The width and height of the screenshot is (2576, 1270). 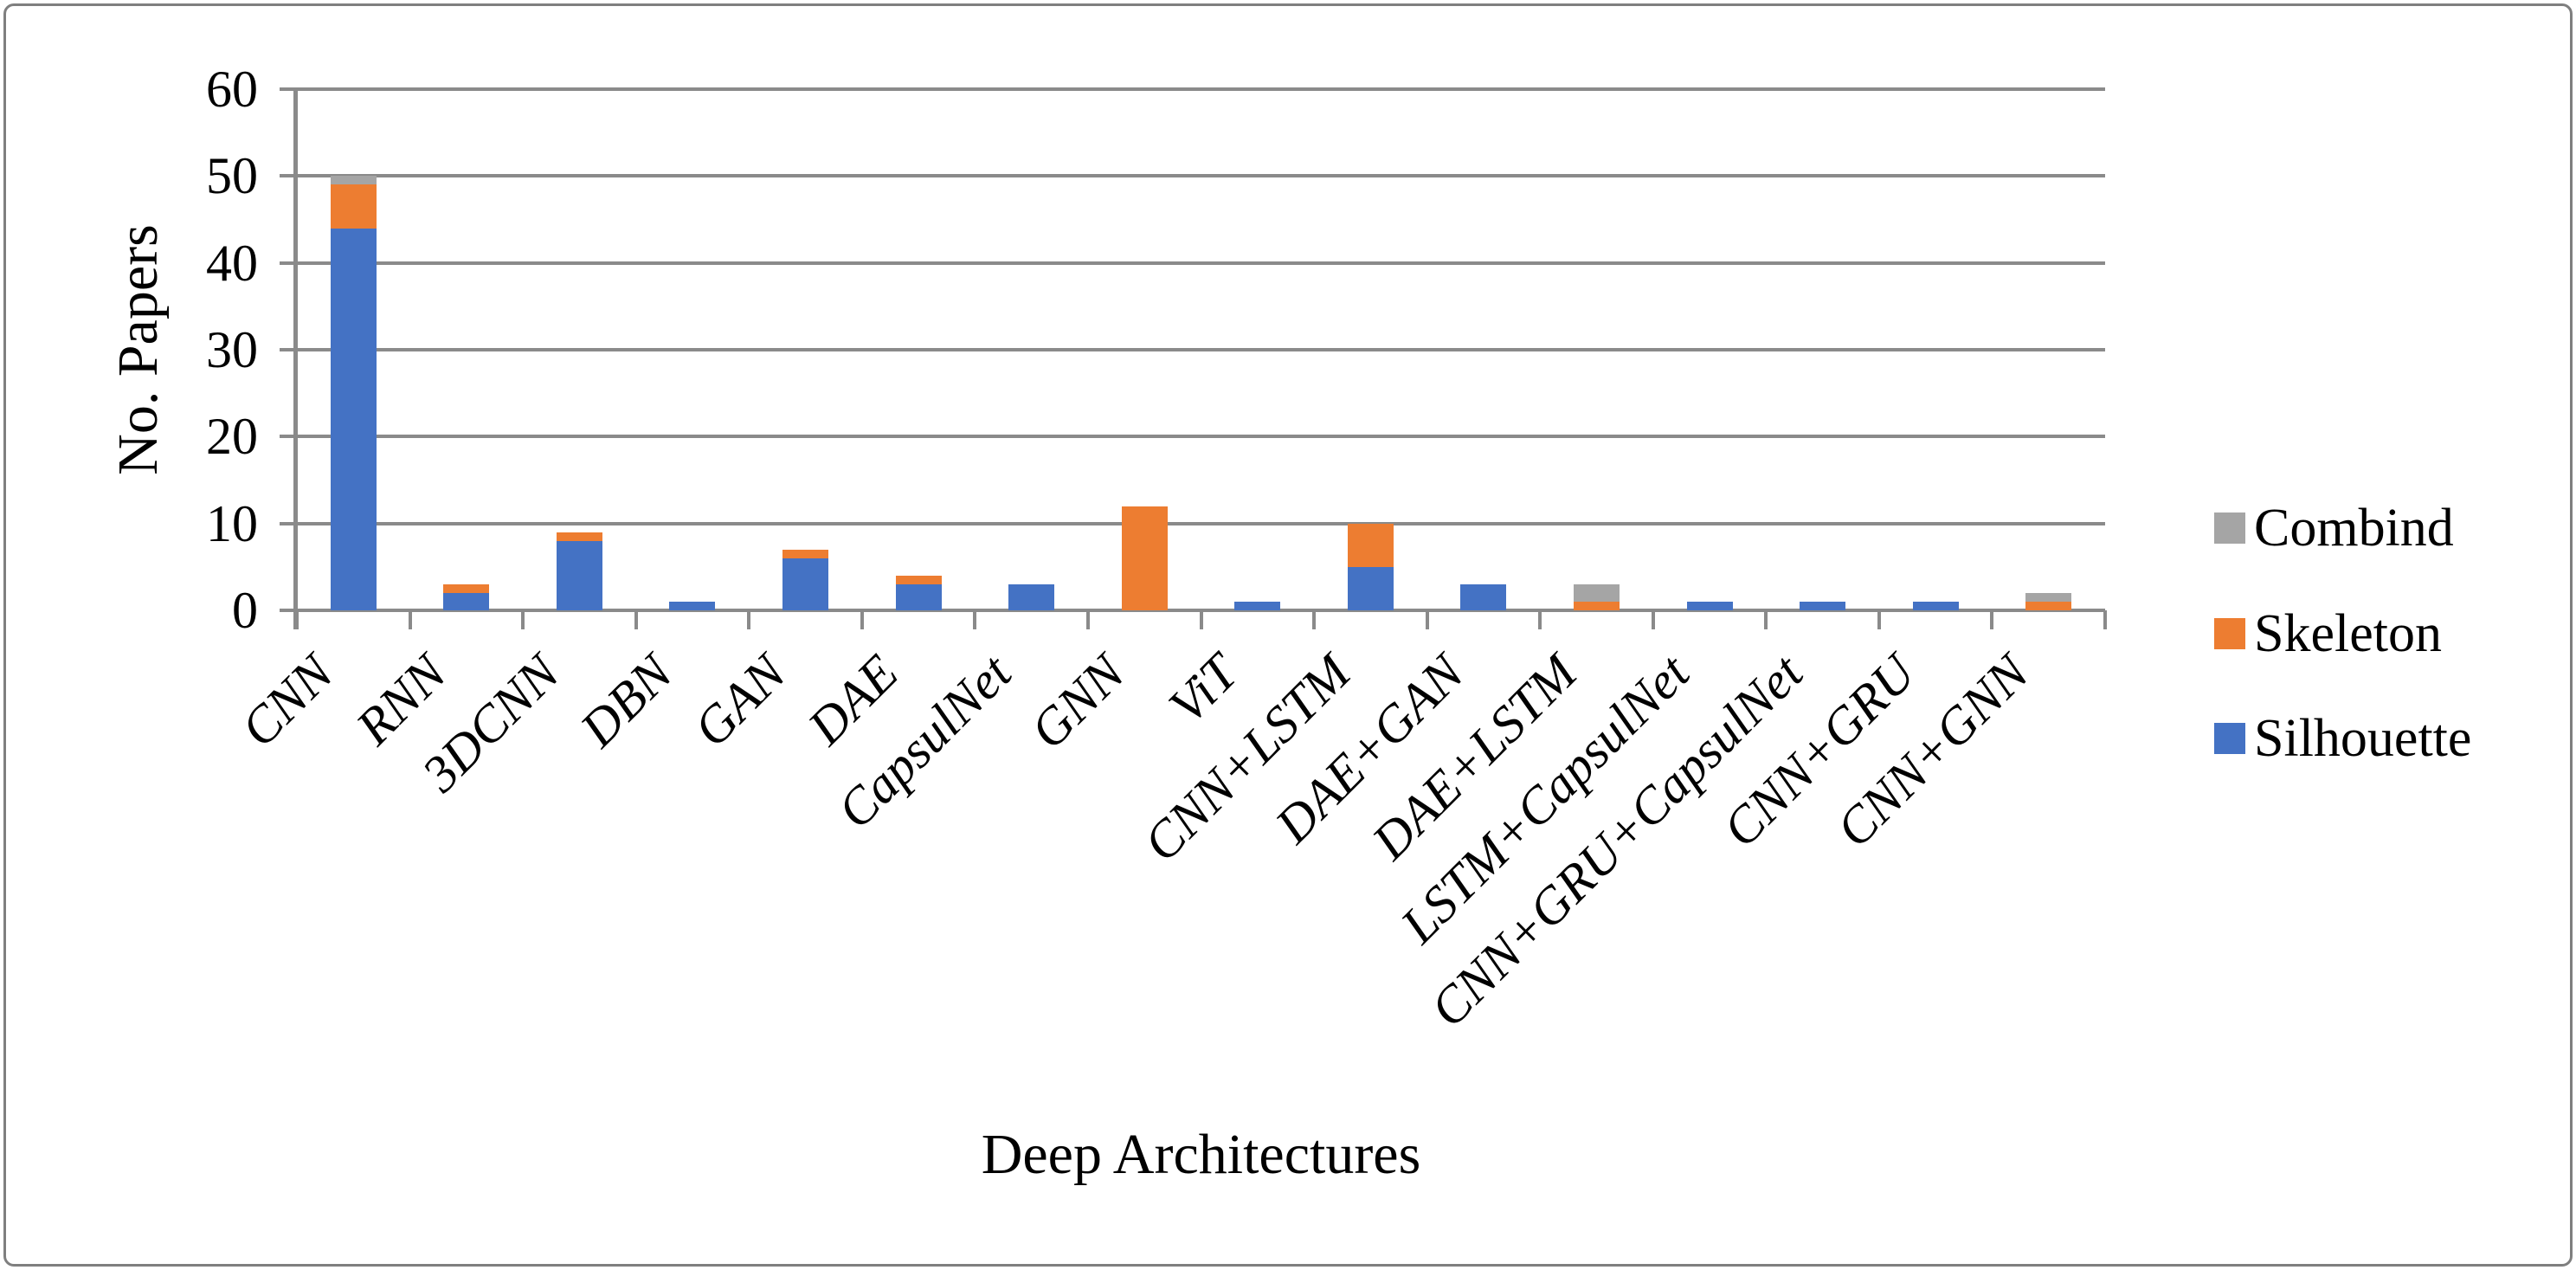 I want to click on bar-segment-combind-DAE+LSTM, so click(x=1596, y=592).